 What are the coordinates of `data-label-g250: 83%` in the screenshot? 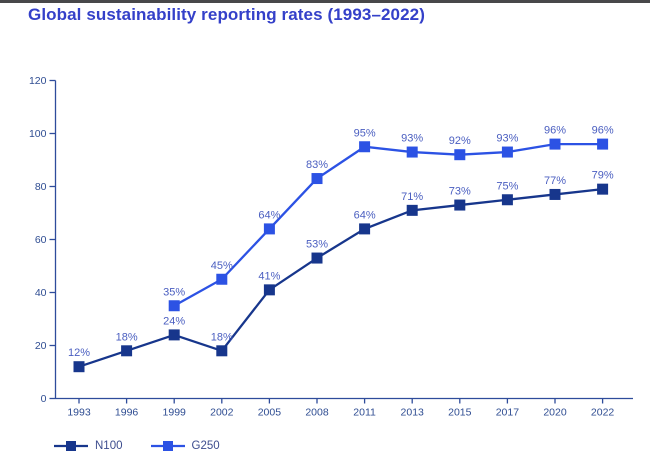 It's located at (317, 165).